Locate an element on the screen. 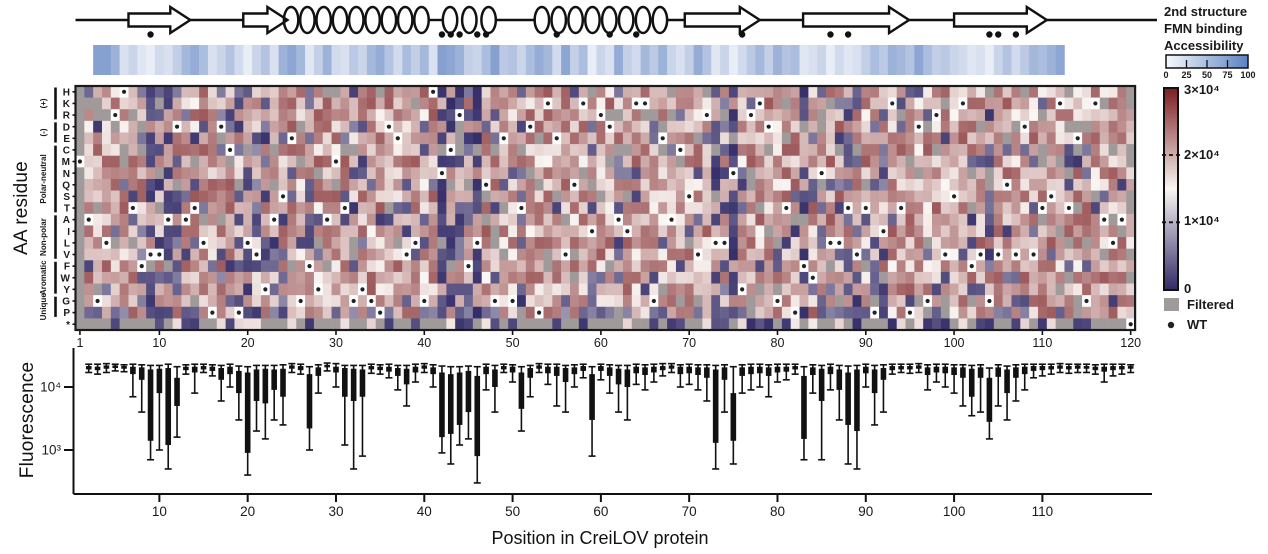  accessibility-cell is located at coordinates (301, 60).